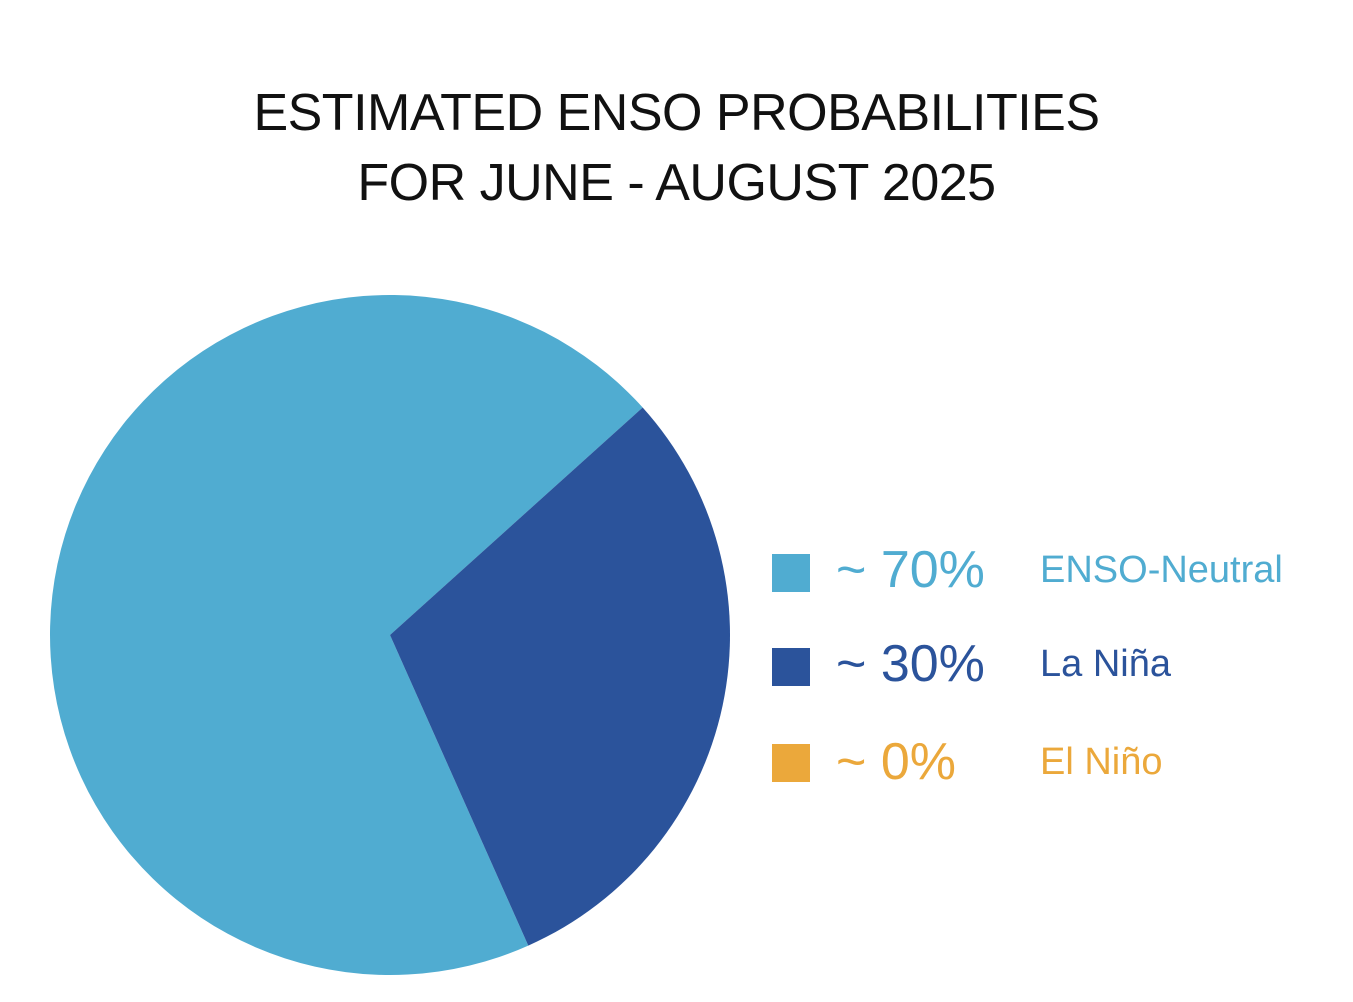  Describe the element at coordinates (1161, 570) in the screenshot. I see `legend-label-enso-neutral: ENSO-Neutral` at that location.